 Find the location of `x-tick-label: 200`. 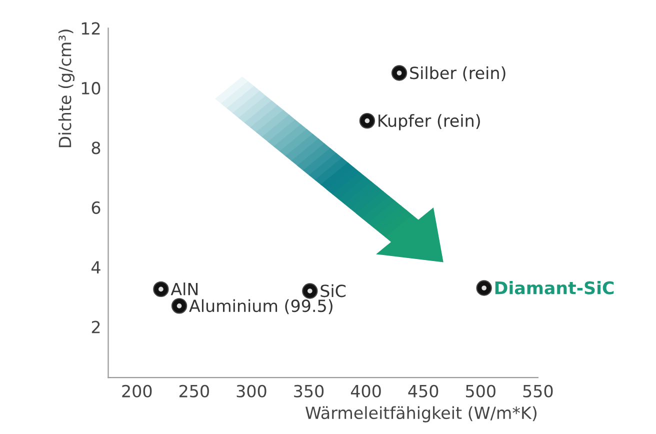

x-tick-label: 200 is located at coordinates (137, 391).